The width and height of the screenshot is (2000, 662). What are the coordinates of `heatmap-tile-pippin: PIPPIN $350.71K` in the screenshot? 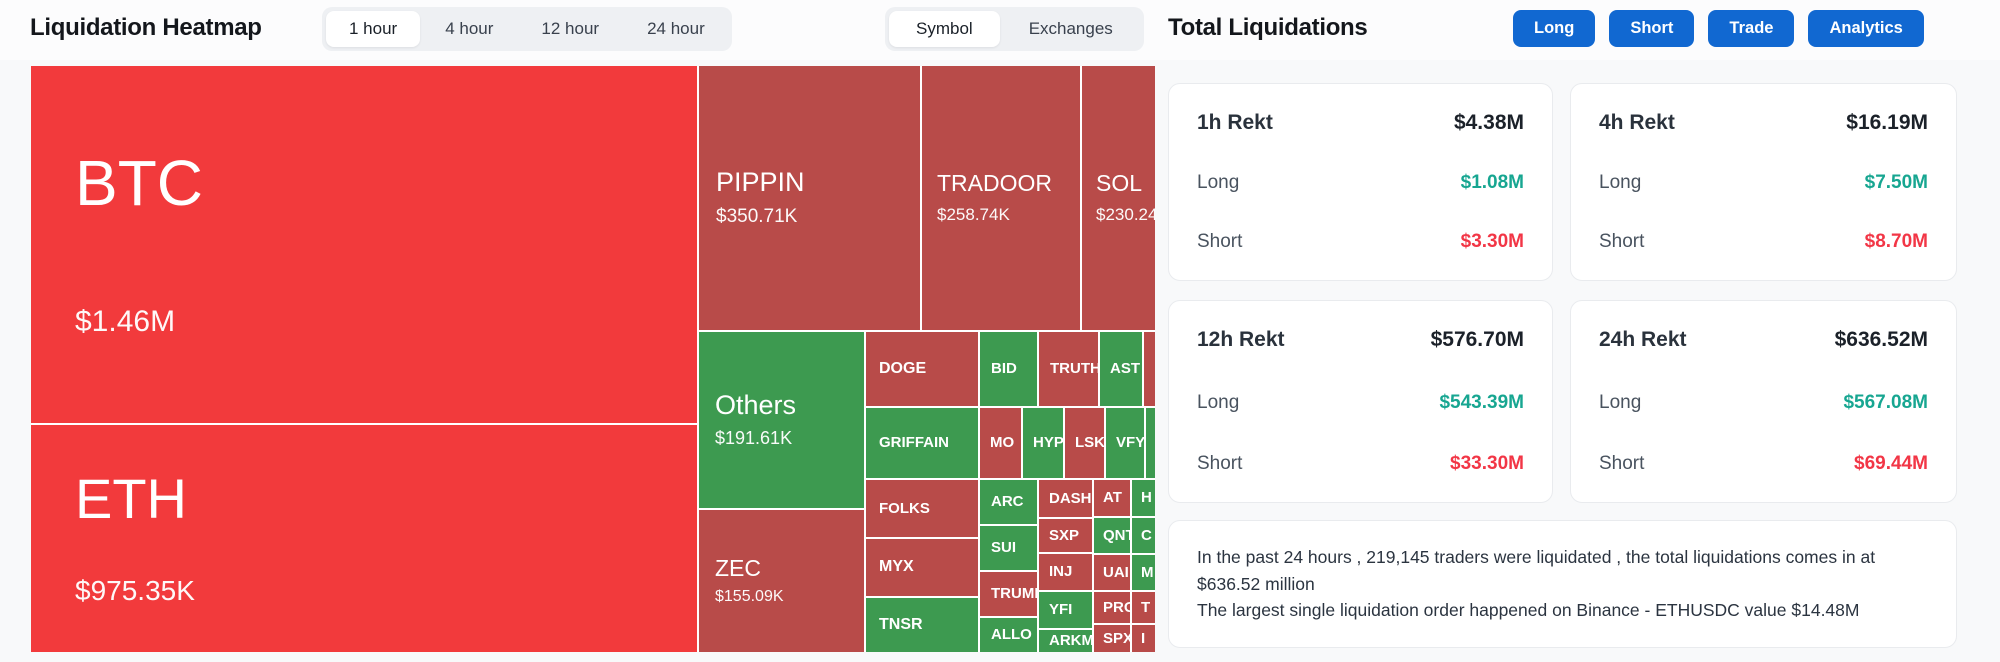 It's located at (809, 198).